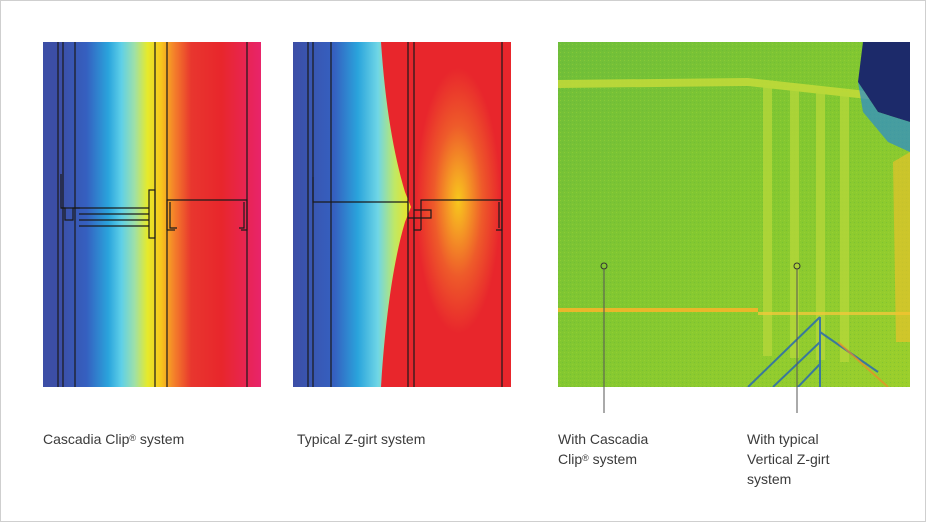 The width and height of the screenshot is (926, 522). What do you see at coordinates (700, 341) in the screenshot?
I see `leader-lines` at bounding box center [700, 341].